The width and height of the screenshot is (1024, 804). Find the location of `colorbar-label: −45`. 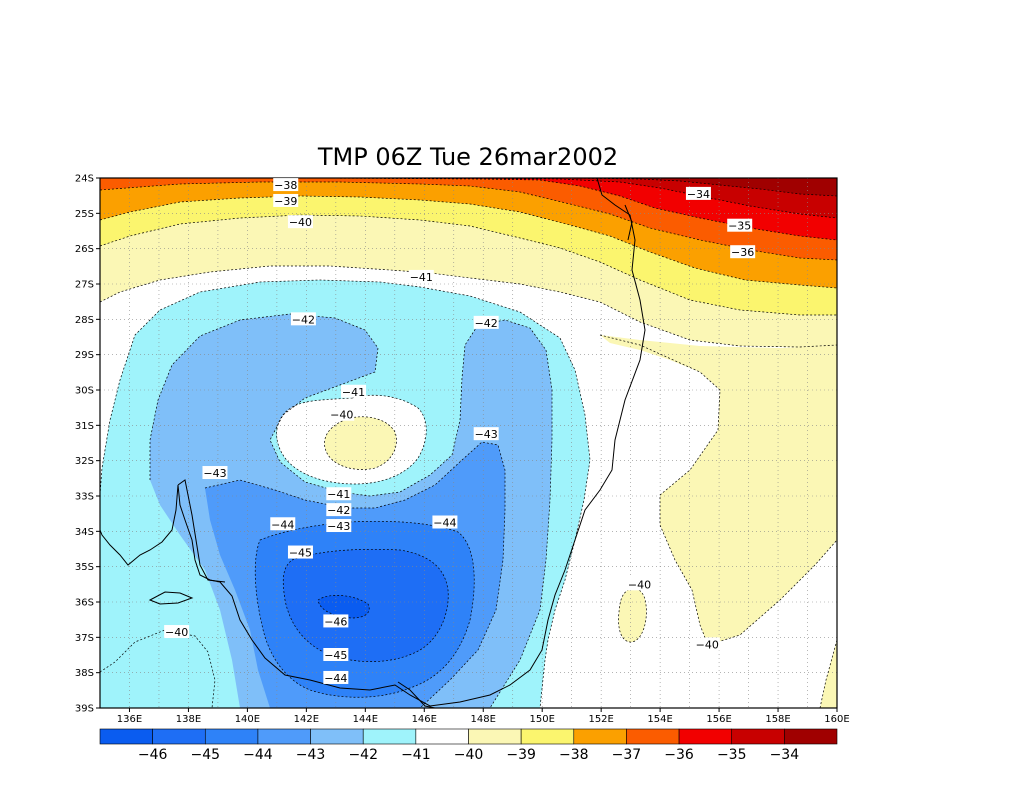

colorbar-label: −45 is located at coordinates (206, 755).